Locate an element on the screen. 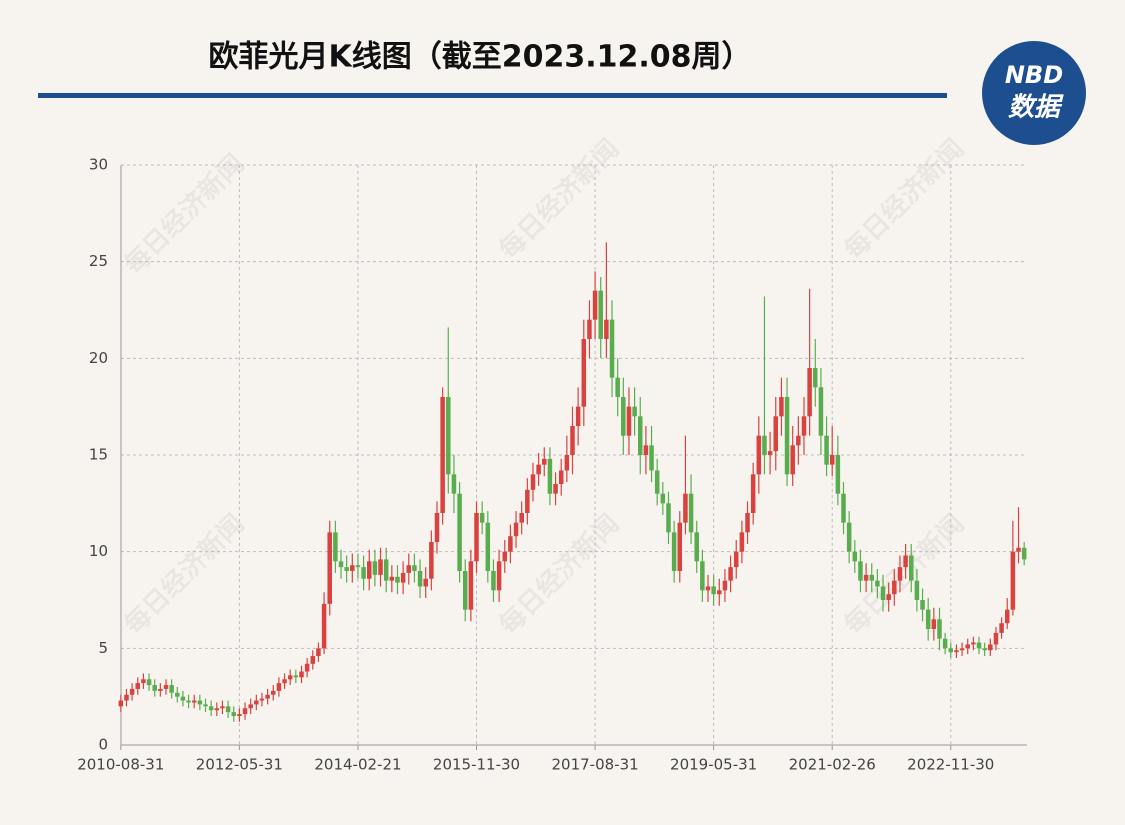 The width and height of the screenshot is (1125, 825). y-tick-label: 30 is located at coordinates (98, 165).